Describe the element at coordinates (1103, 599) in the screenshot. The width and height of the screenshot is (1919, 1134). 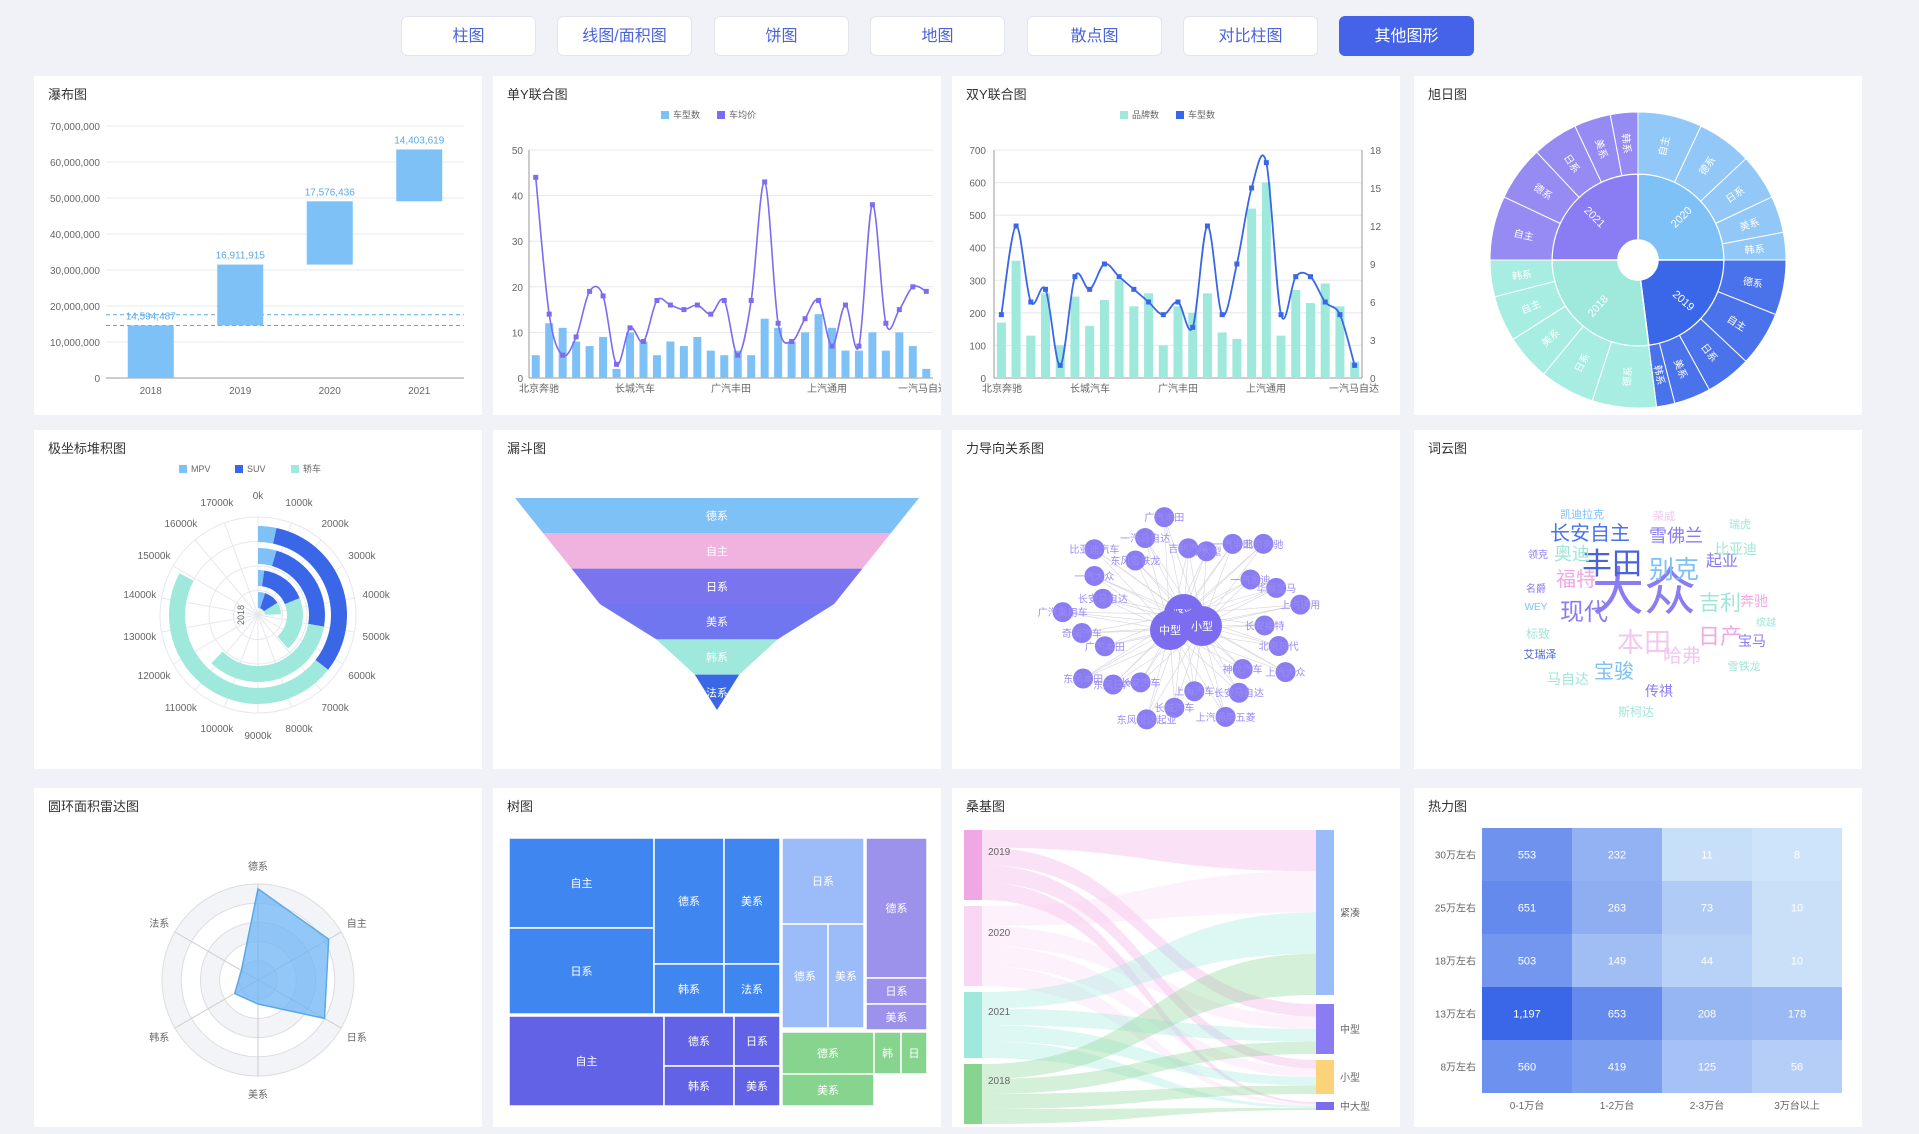
I see `graph-node-label: 长安马自达` at that location.